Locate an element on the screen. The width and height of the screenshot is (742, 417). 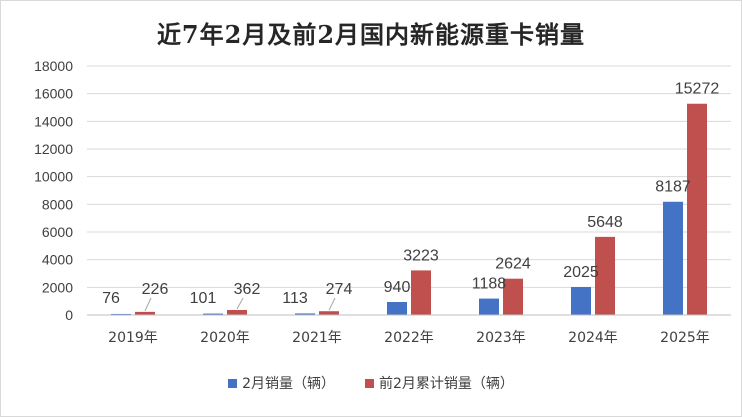
y-tick-label: 14000 is located at coordinates (53, 121).